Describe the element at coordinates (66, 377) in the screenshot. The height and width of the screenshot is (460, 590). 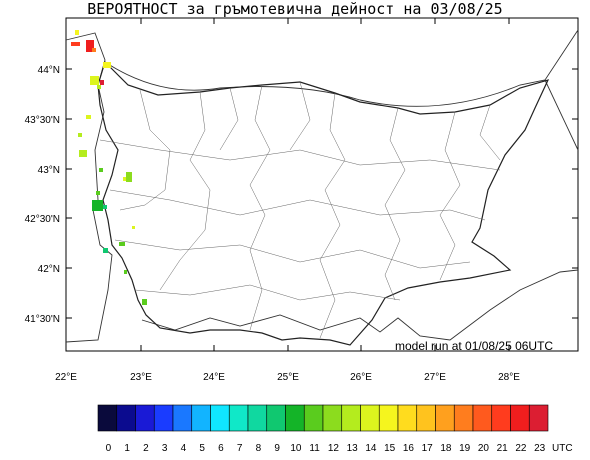
I see `lon-tick-label: 22°E` at that location.